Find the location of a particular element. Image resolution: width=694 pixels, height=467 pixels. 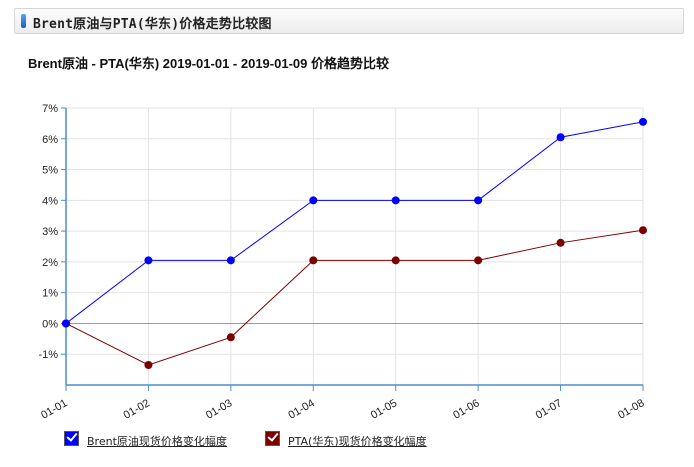

panel-title: Brent原油与PTA(华东)价格走势比较图 is located at coordinates (152, 24).